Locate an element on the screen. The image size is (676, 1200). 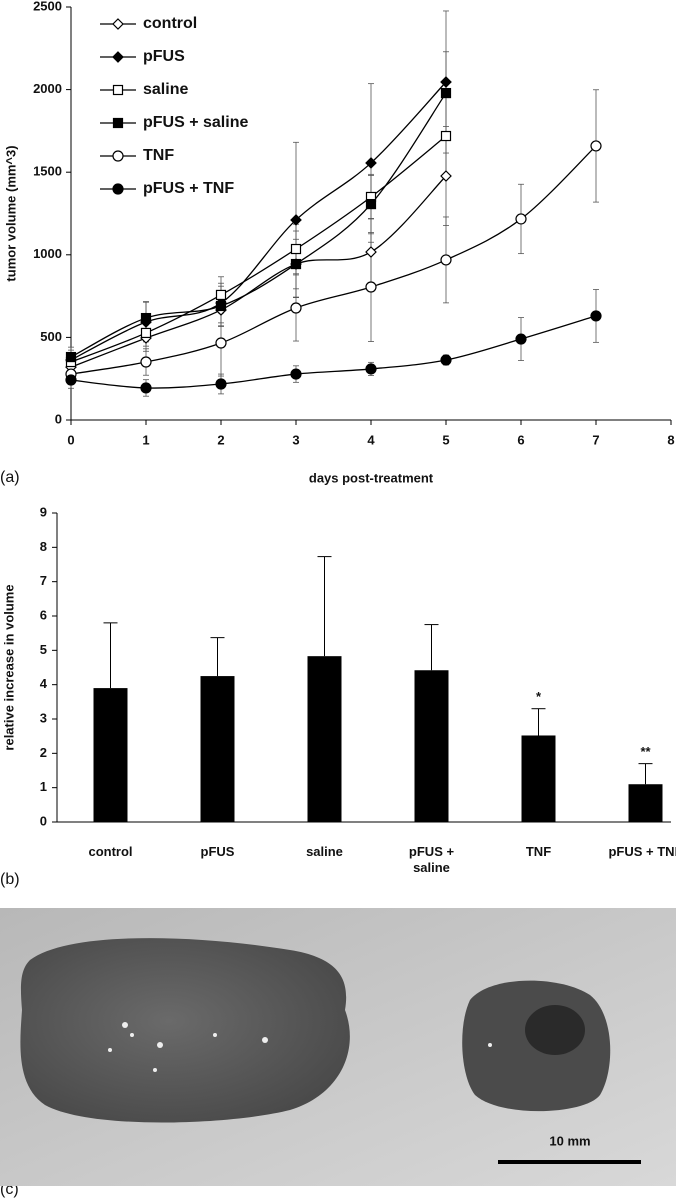
y-tick-label: 2 is located at coordinates (43, 752).